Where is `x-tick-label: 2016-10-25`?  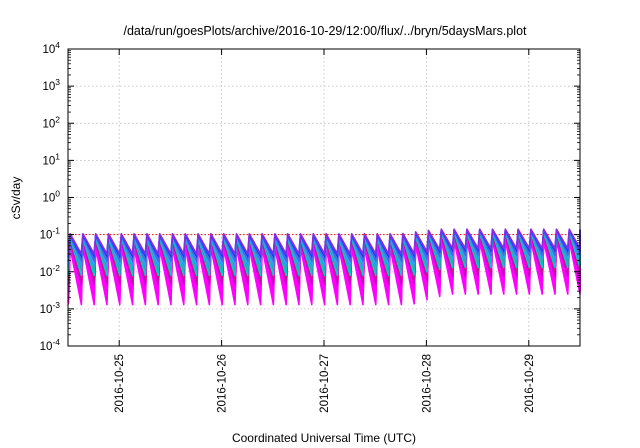 x-tick-label: 2016-10-25 is located at coordinates (120, 383).